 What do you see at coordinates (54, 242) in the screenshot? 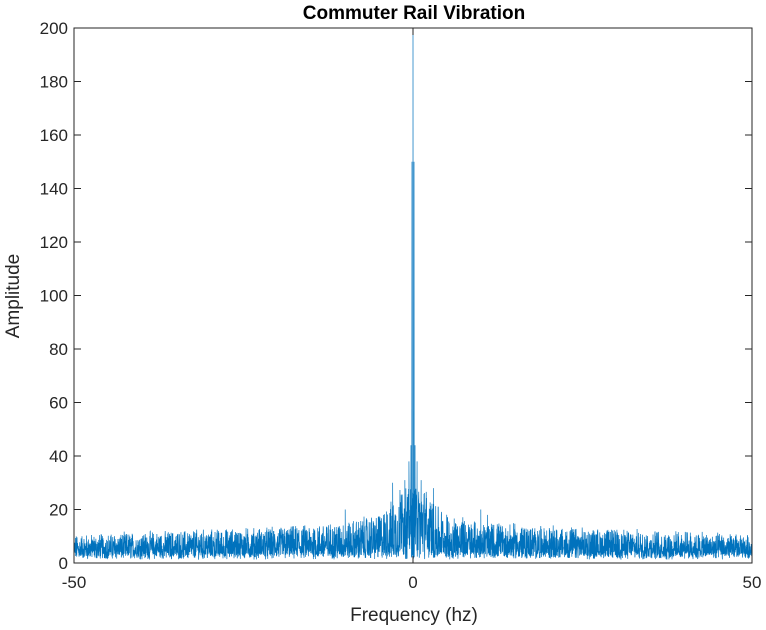
I see `y-tick-label-6: 120` at bounding box center [54, 242].